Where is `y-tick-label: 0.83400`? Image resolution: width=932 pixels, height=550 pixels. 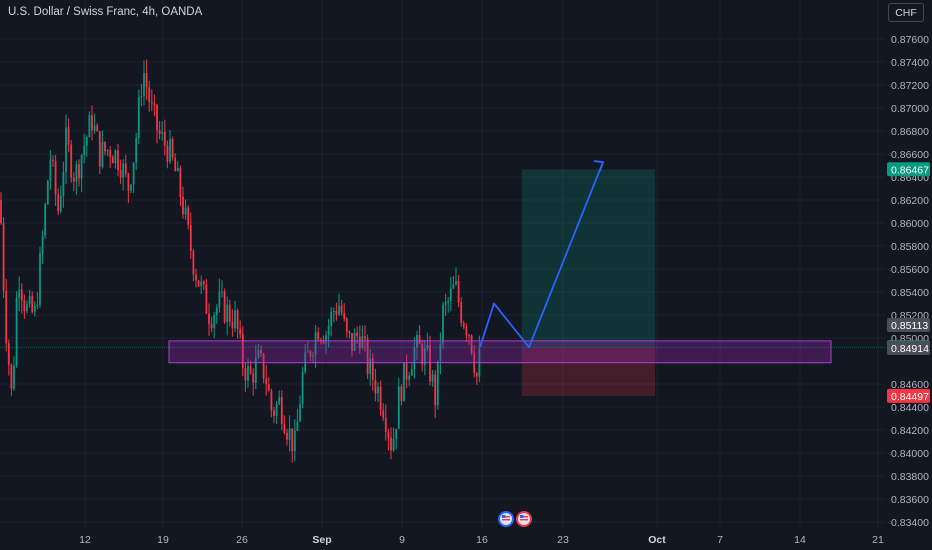 y-tick-label: 0.83400 is located at coordinates (910, 523).